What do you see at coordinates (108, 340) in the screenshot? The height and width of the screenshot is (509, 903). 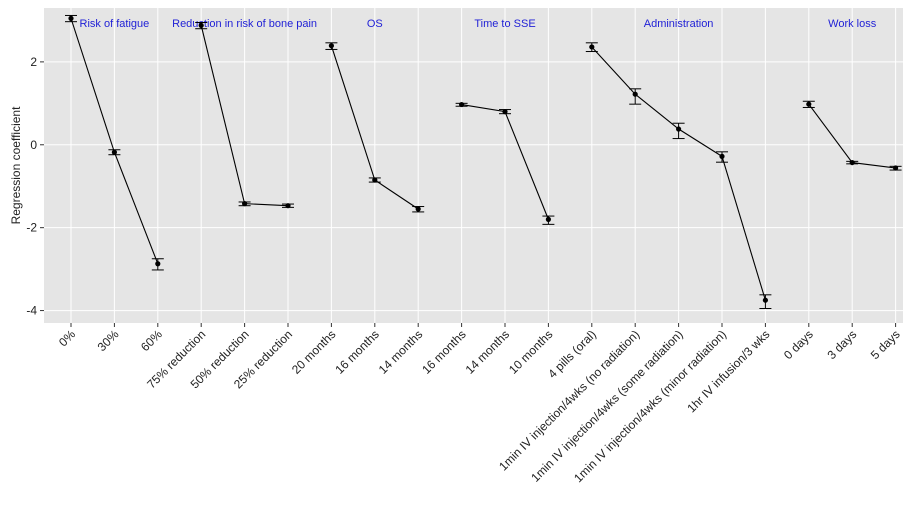 I see `x-tick-label: 30%` at bounding box center [108, 340].